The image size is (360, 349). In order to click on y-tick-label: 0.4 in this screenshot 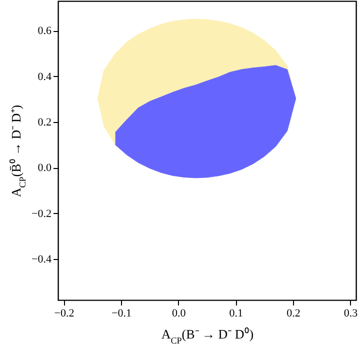, I will do `click(45, 76)`.